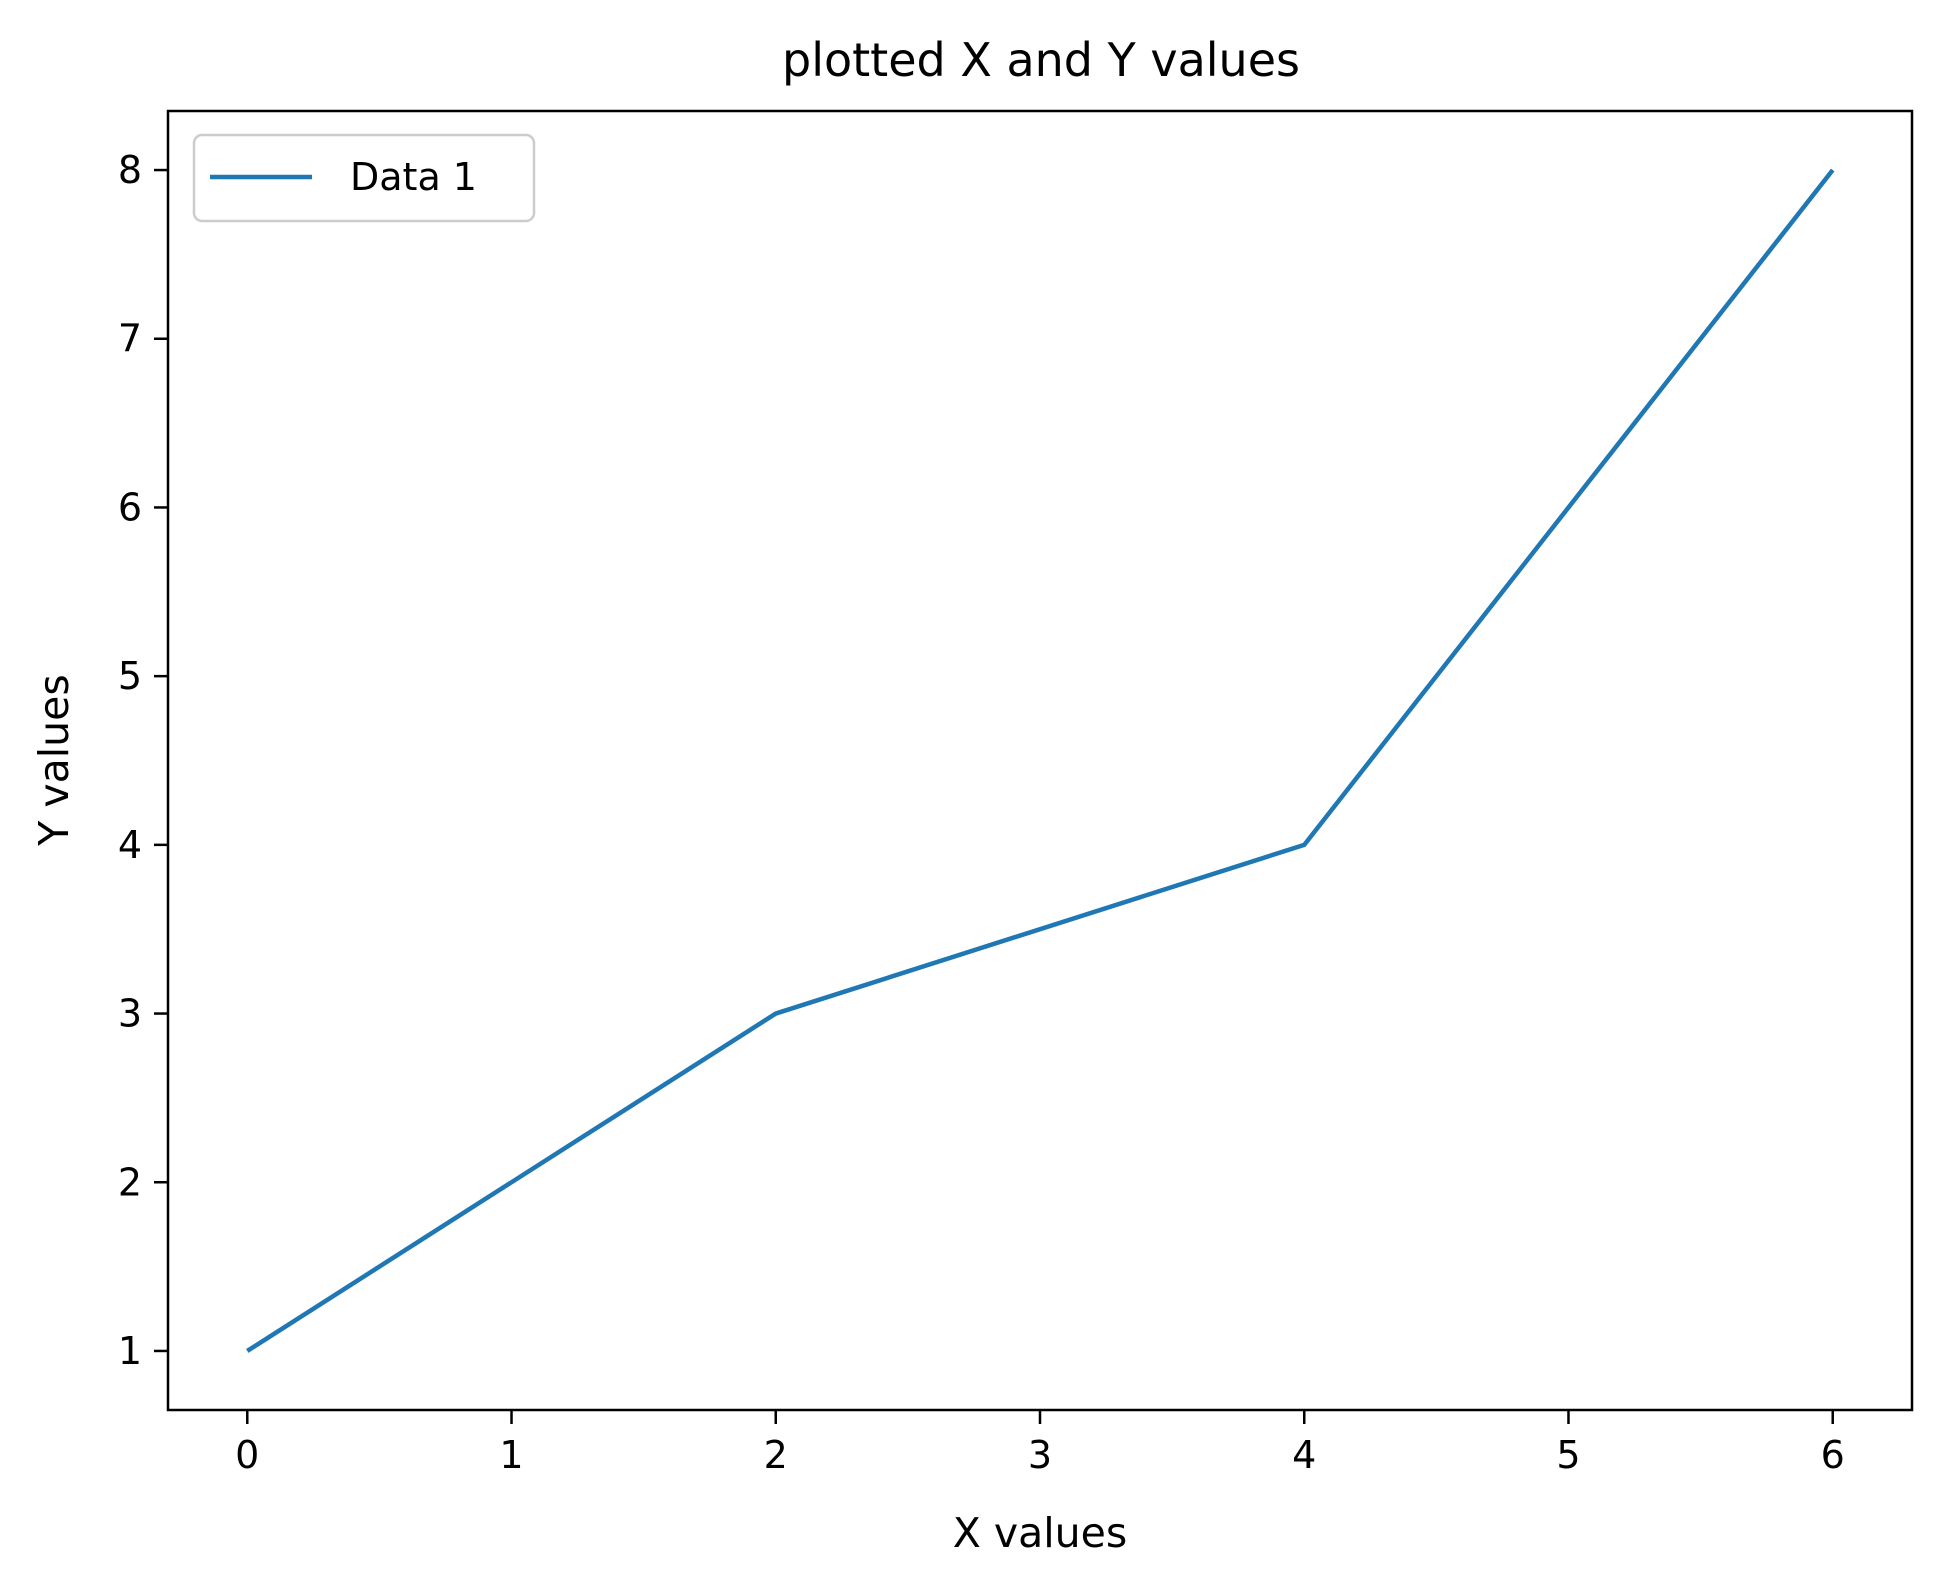 This screenshot has width=1938, height=1587. What do you see at coordinates (54, 760) in the screenshot?
I see `y-axis-label: Y values` at bounding box center [54, 760].